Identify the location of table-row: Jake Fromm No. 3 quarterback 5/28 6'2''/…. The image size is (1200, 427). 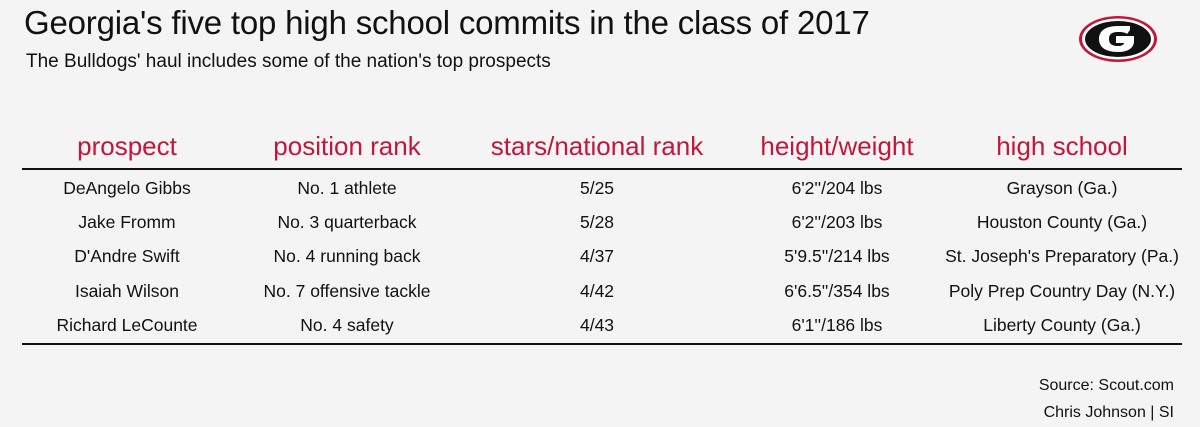
(602, 222).